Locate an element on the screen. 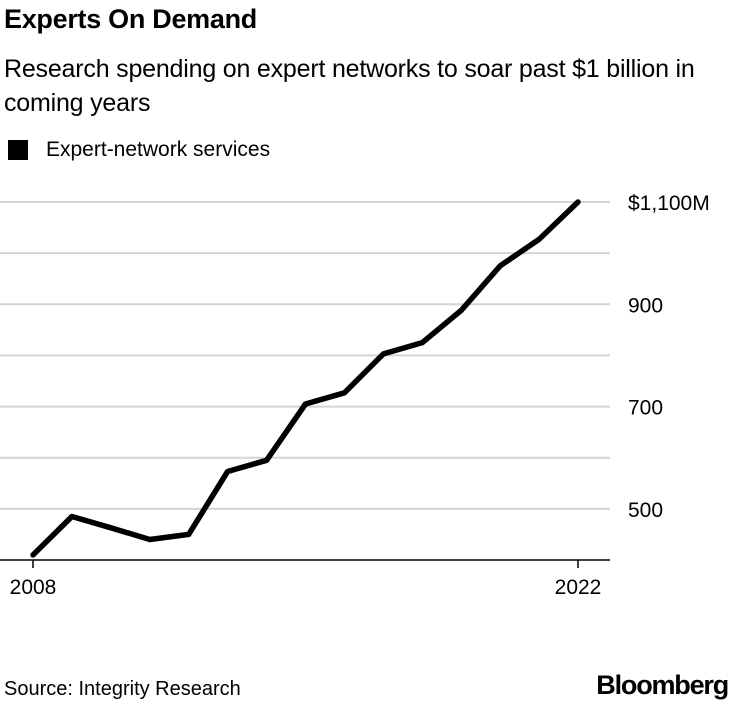 The height and width of the screenshot is (705, 740). x-tick-label: 2008 is located at coordinates (33, 587).